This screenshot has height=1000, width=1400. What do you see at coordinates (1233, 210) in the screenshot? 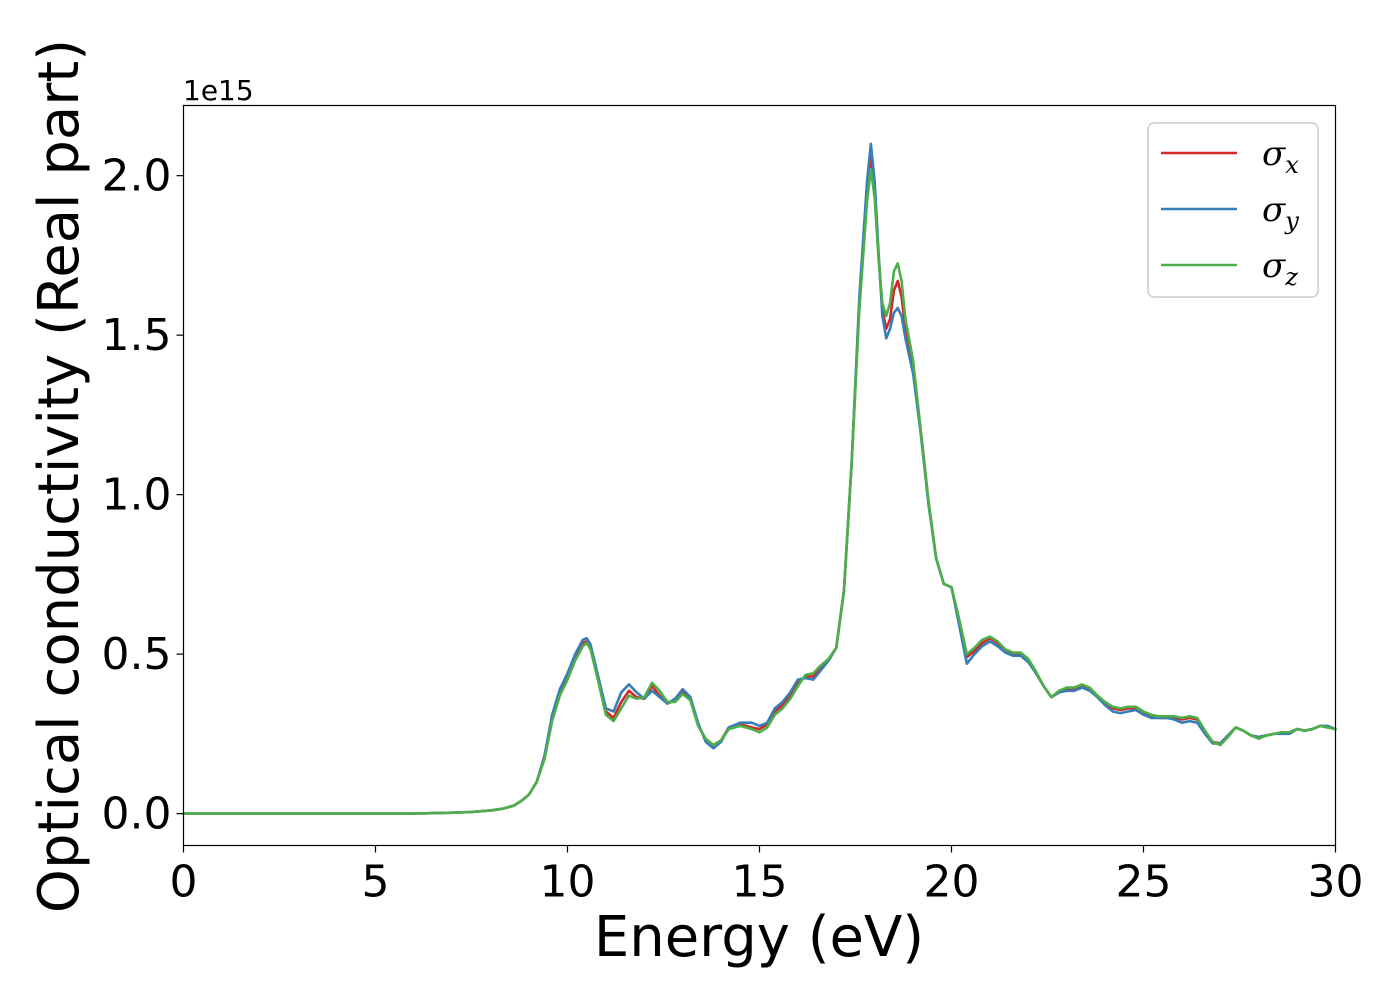
I see `legend: σx σy σz` at bounding box center [1233, 210].